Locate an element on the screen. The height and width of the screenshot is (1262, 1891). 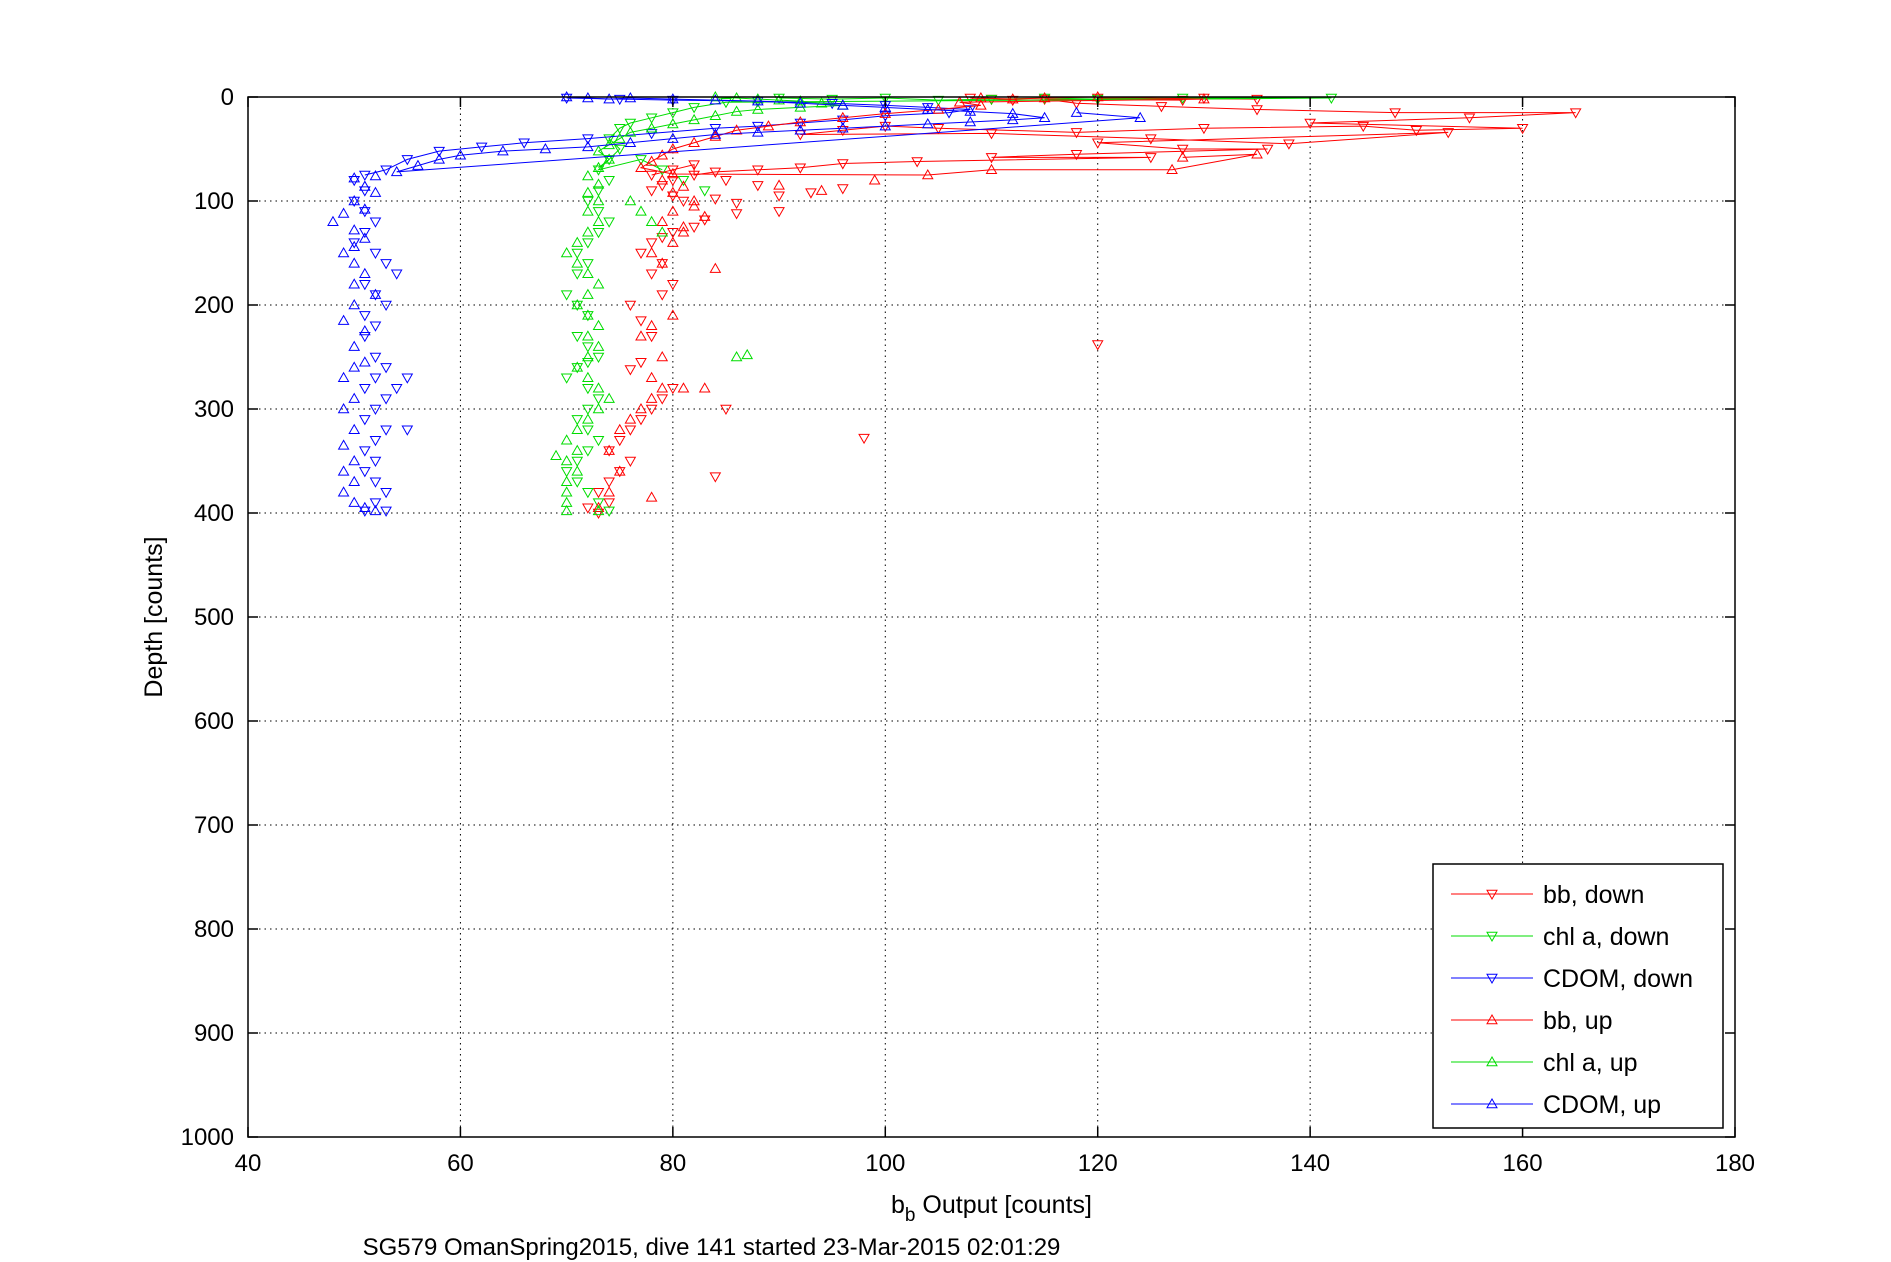
x-tick-label-7: 180 is located at coordinates (1735, 1163).